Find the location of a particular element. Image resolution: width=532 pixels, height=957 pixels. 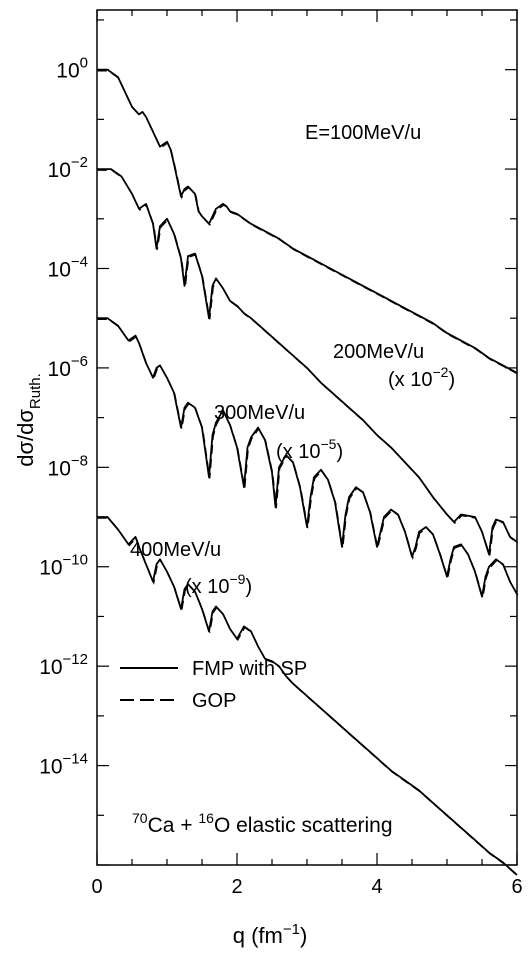

legend-label-gop: GOP is located at coordinates (214, 701).